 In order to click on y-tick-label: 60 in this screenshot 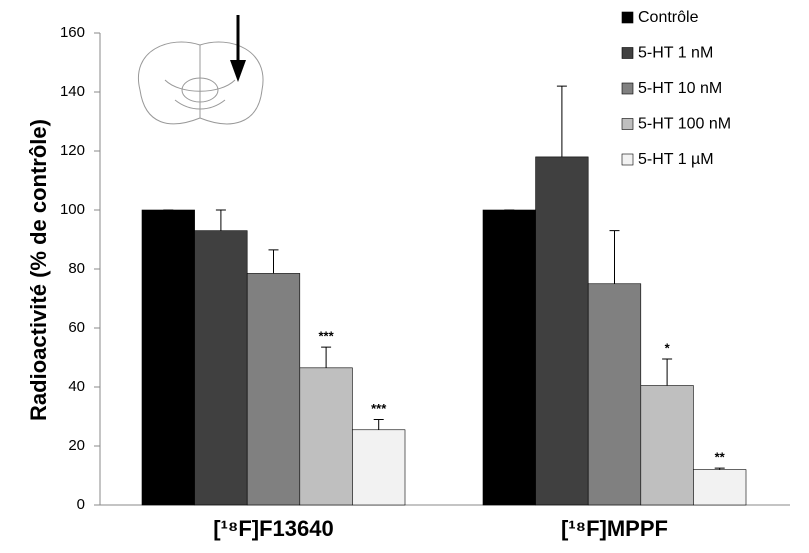, I will do `click(76, 327)`.